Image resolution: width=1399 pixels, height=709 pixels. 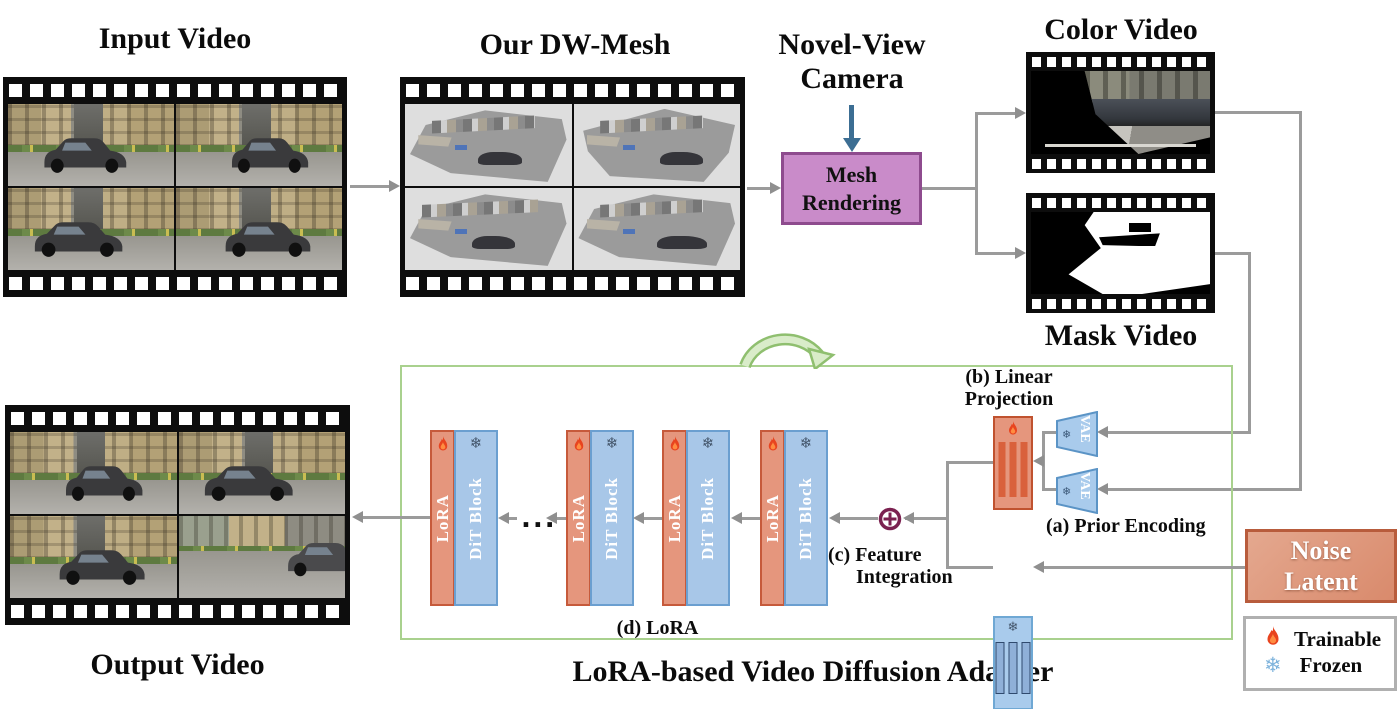 What do you see at coordinates (1009, 388) in the screenshot?
I see `step-b-label: (b) Linear Projection` at bounding box center [1009, 388].